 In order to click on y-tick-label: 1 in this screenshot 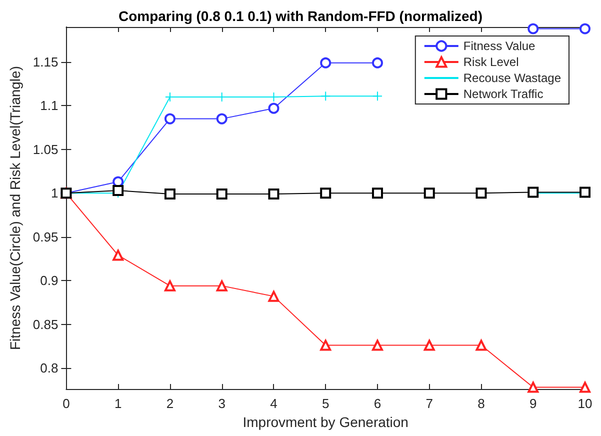, I will do `click(54, 193)`.